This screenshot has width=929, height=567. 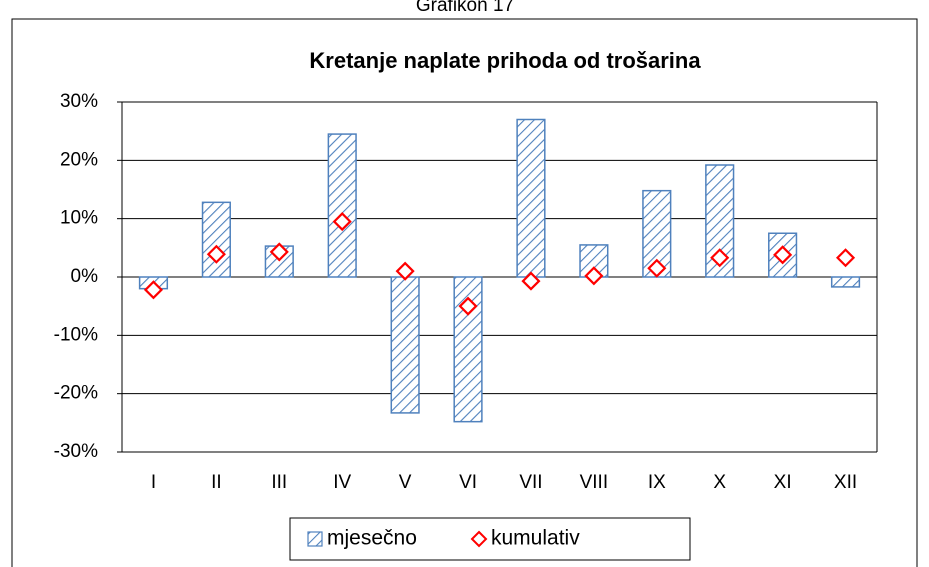 What do you see at coordinates (79, 218) in the screenshot?
I see `y-tick-label: 10%` at bounding box center [79, 218].